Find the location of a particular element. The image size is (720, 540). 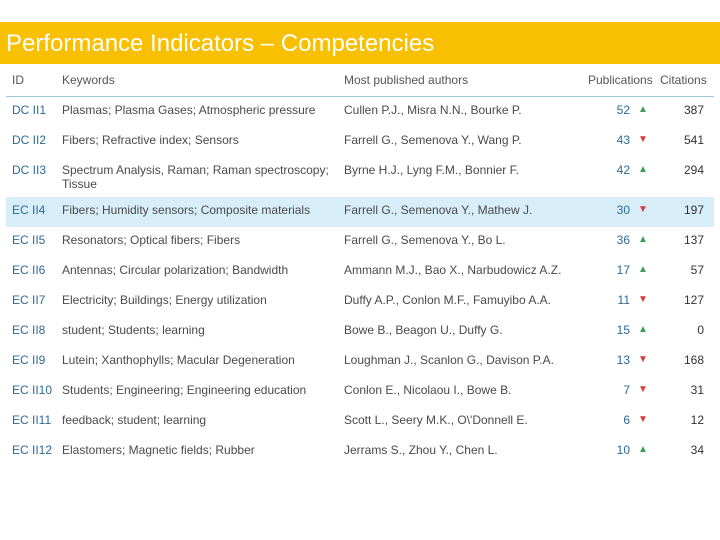

row-citations: 387 is located at coordinates (693, 110).